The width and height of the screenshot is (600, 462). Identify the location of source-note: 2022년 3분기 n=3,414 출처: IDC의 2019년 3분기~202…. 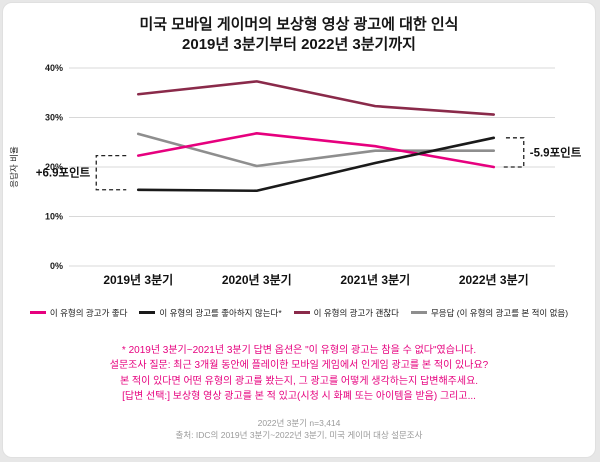
(299, 430).